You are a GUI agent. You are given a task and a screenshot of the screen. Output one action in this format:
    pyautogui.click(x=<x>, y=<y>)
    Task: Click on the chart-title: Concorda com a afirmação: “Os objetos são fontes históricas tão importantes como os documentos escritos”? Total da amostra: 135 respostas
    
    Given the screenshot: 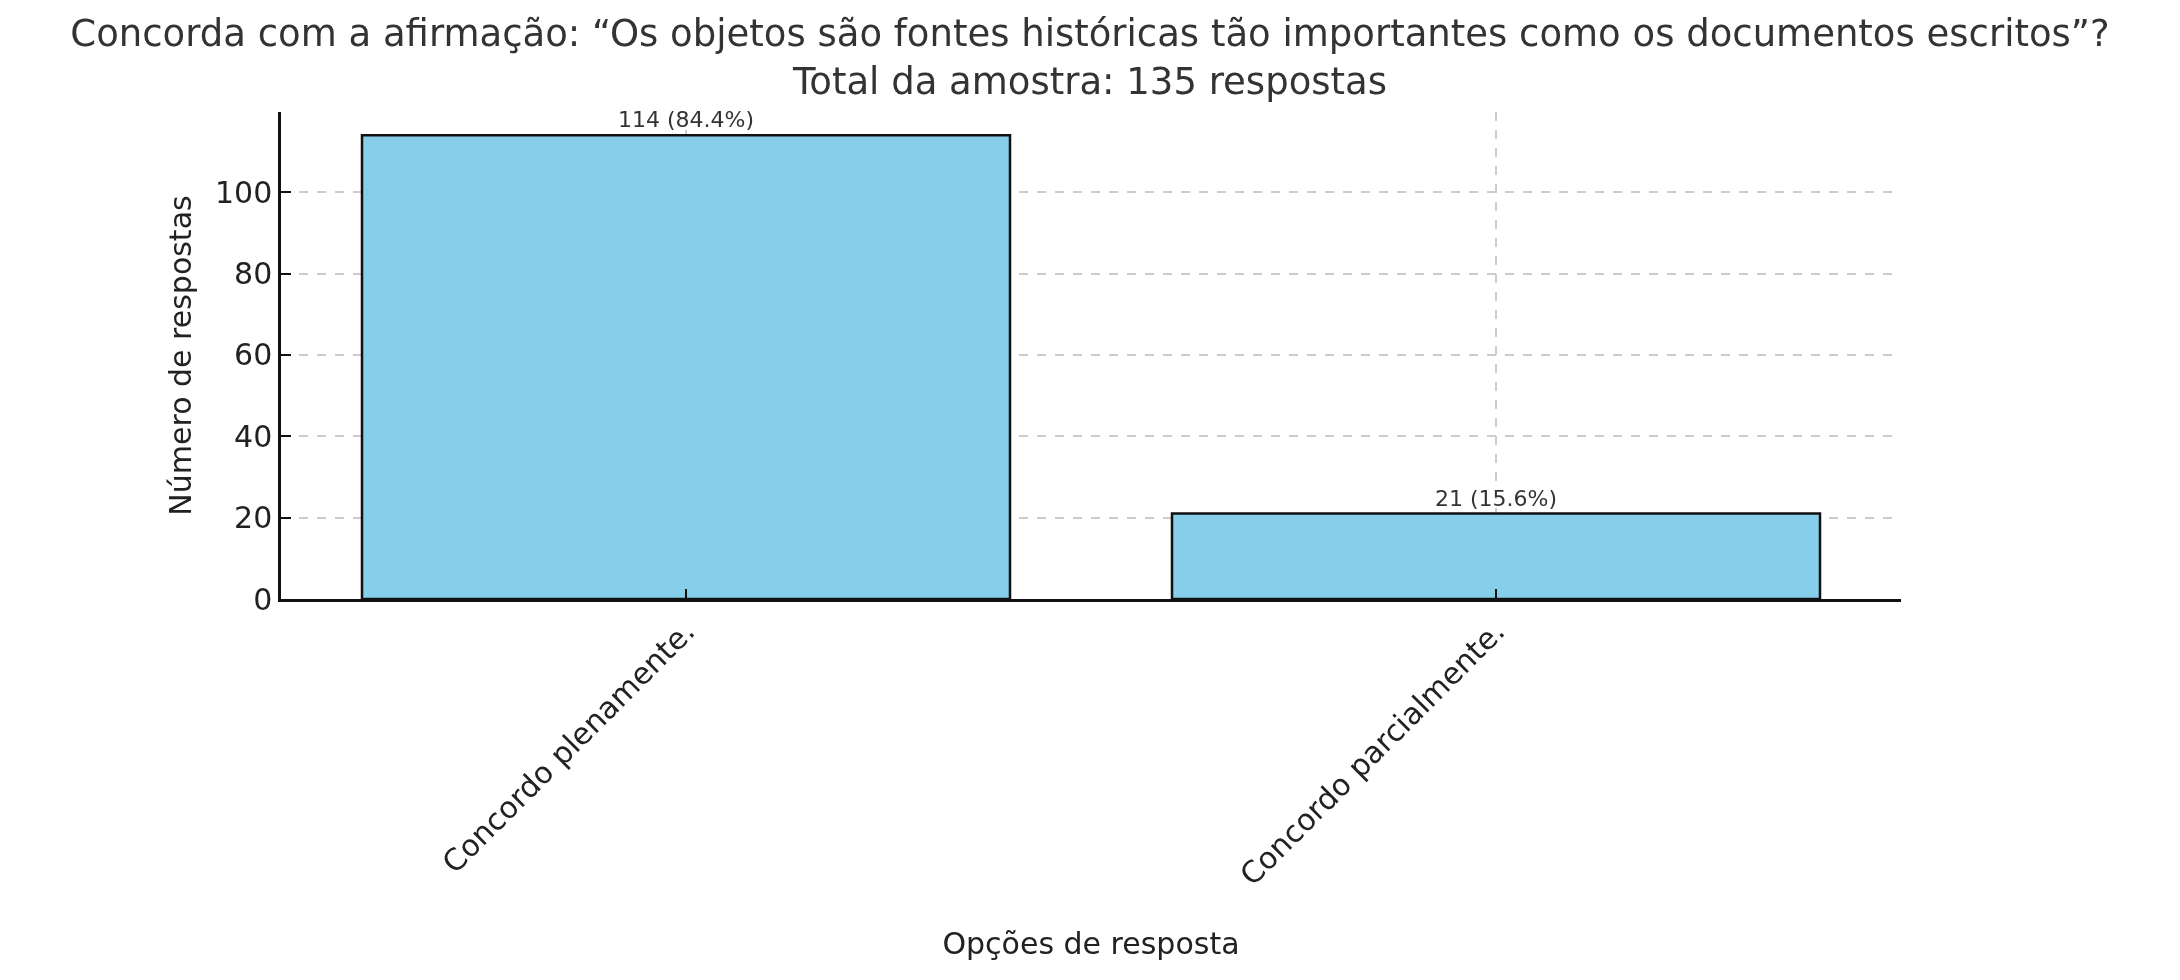 What is the action you would take?
    pyautogui.click(x=1090, y=58)
    